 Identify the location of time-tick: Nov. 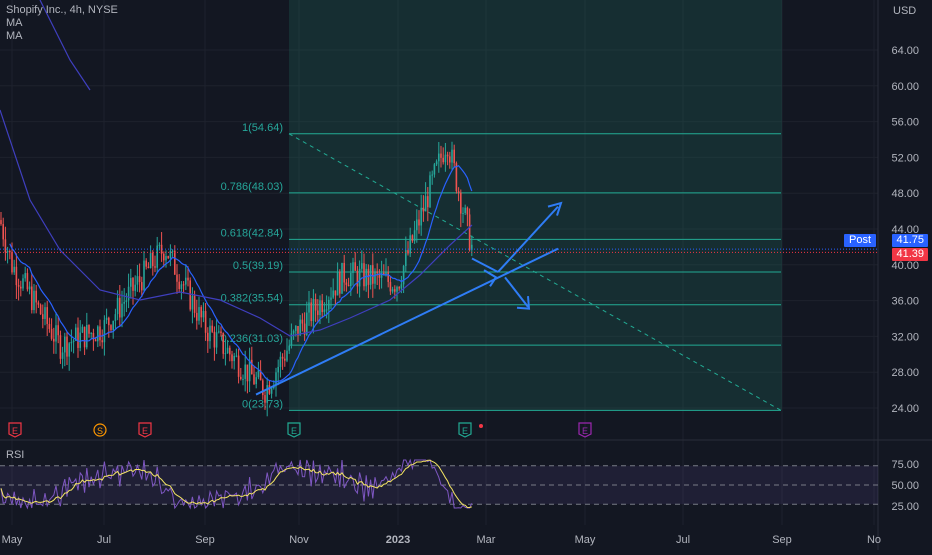
(299, 540).